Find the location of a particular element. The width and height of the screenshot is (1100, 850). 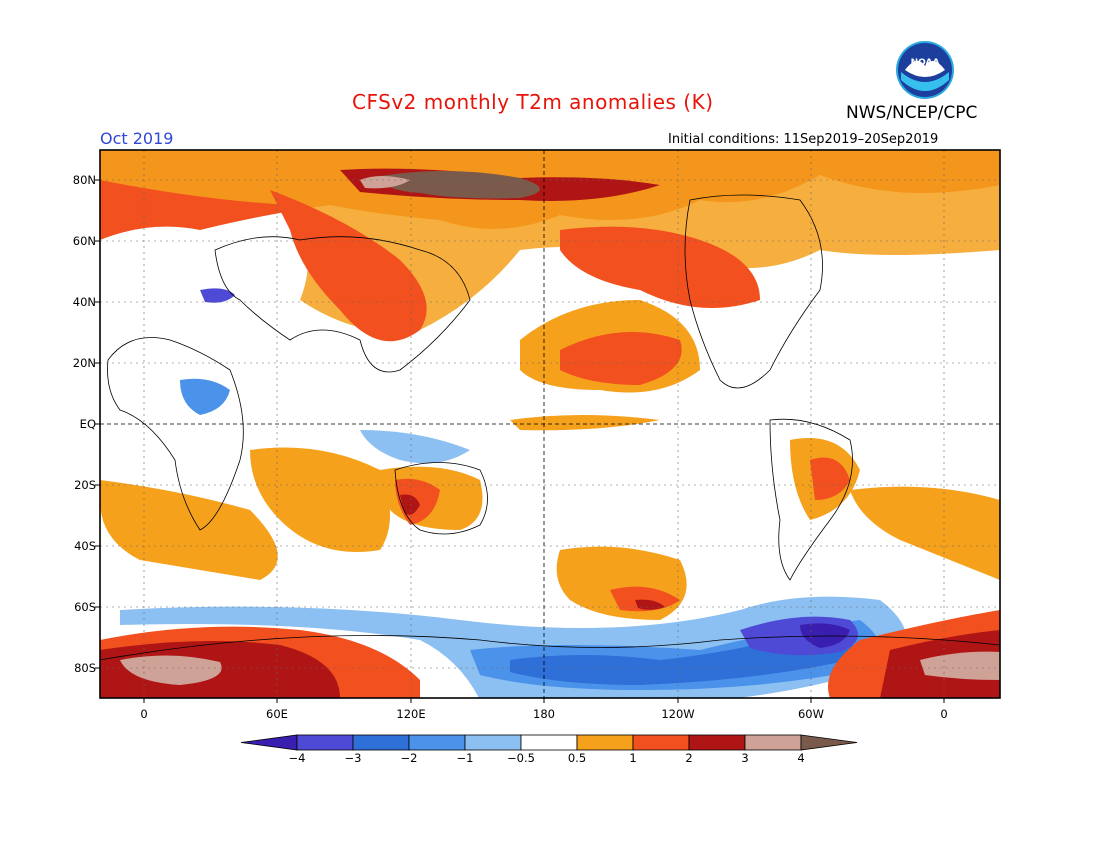

antarctica-outline is located at coordinates (550, 648).